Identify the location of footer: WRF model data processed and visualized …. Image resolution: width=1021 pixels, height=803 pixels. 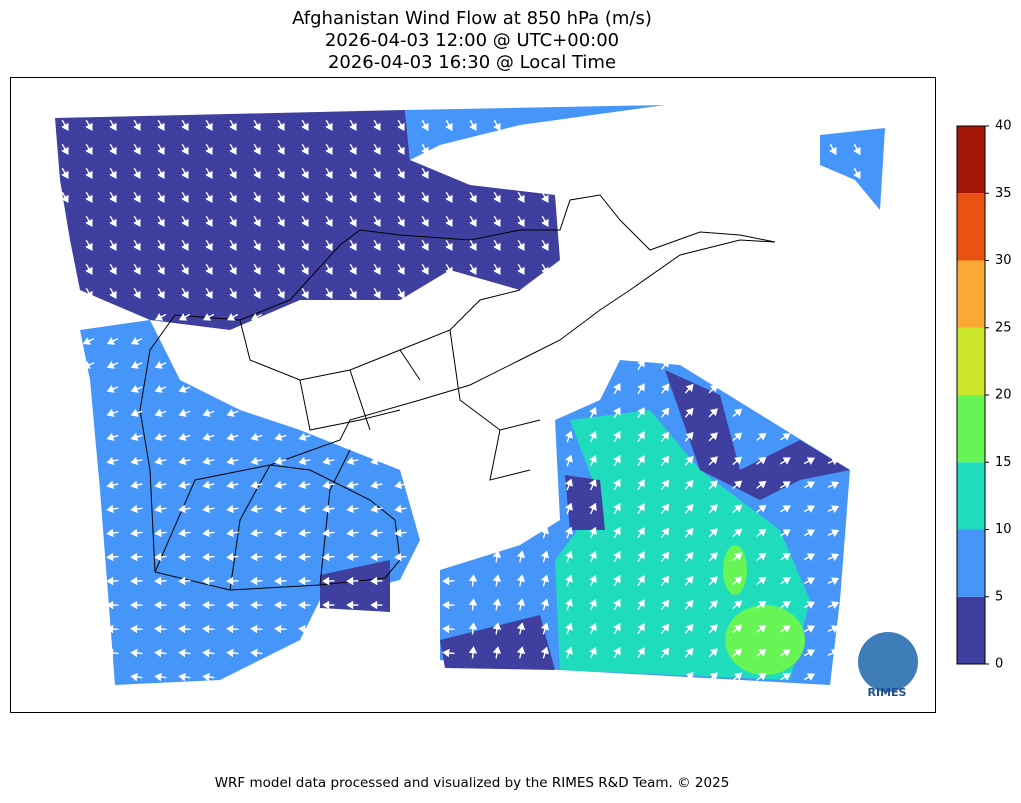
(472, 783).